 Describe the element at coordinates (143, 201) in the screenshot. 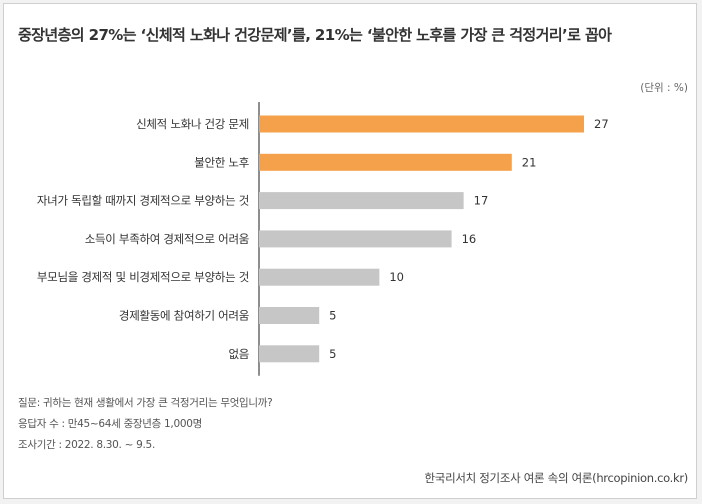

I see `category-label: 자녀가 독립할 때까지 경제적으로 부양하는 것` at that location.